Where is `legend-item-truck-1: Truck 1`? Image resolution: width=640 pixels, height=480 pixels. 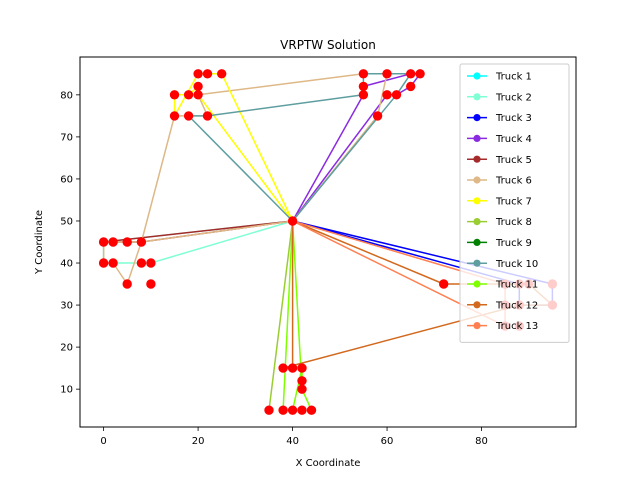
legend-item-truck-1: Truck 1 is located at coordinates (499, 77).